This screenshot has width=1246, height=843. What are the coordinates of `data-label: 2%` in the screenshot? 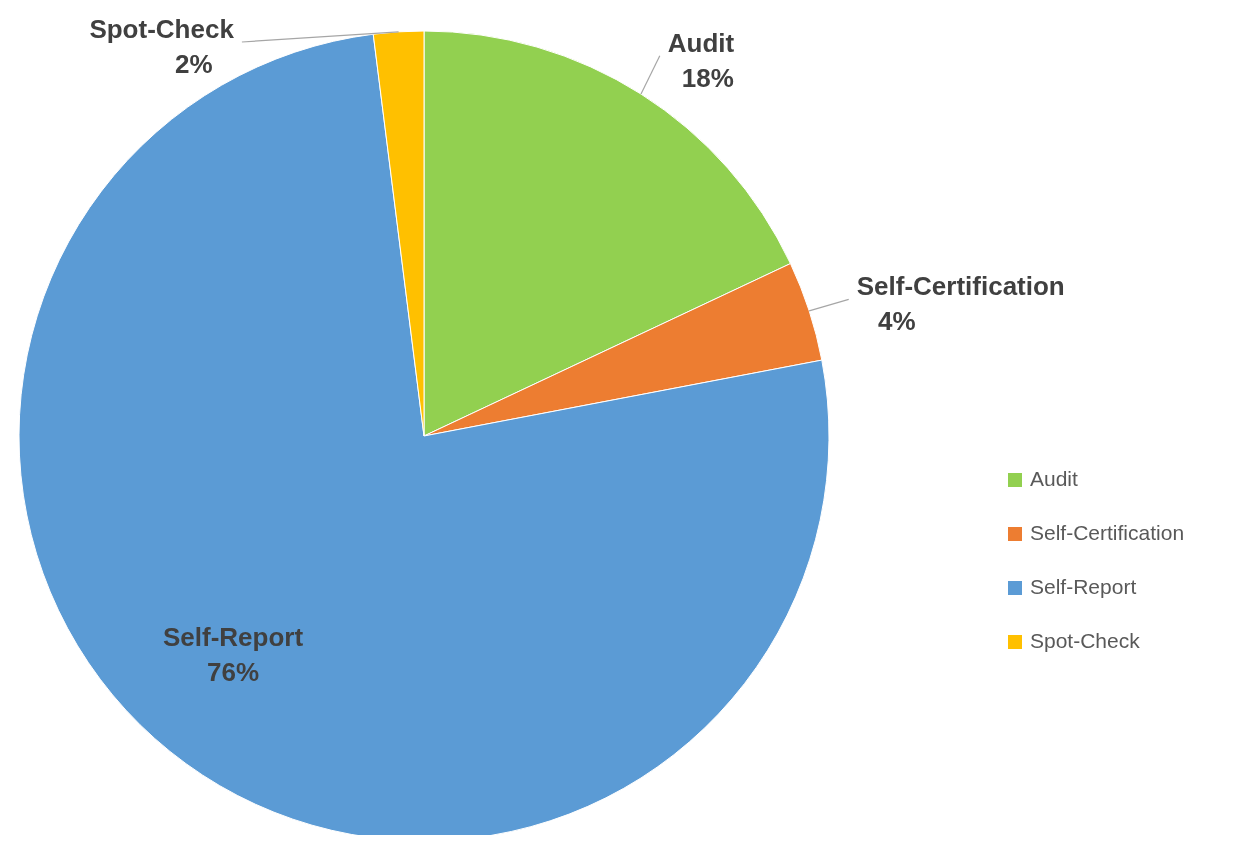 It's located at (194, 64).